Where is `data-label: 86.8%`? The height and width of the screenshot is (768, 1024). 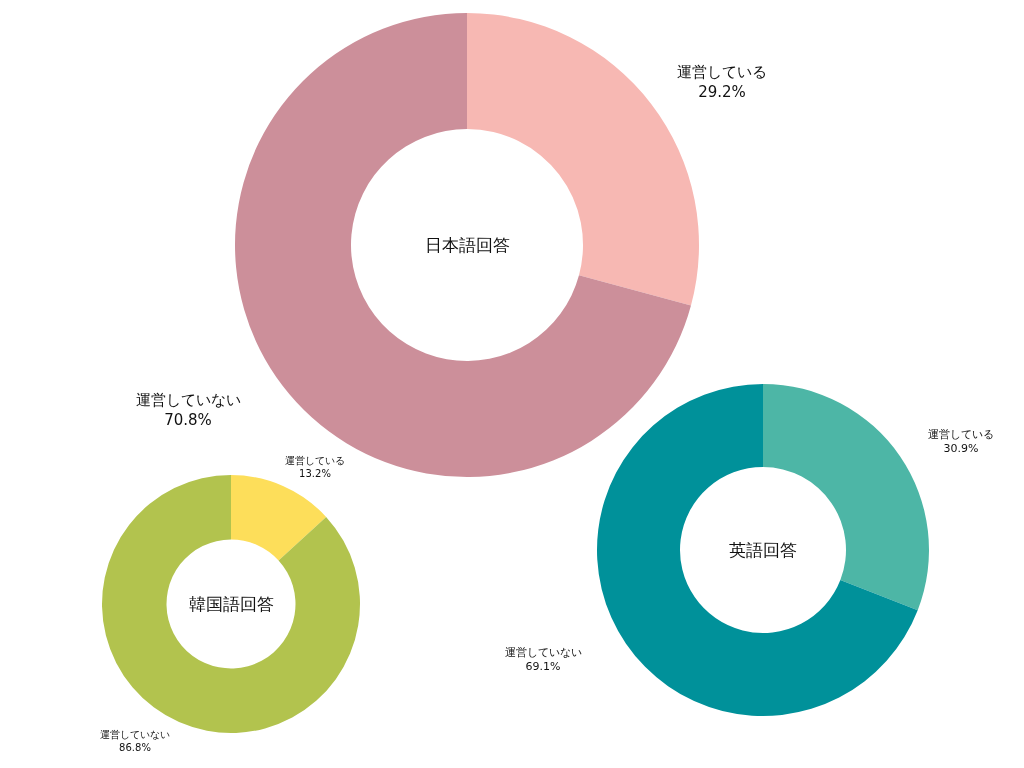 data-label: 86.8% is located at coordinates (135, 747).